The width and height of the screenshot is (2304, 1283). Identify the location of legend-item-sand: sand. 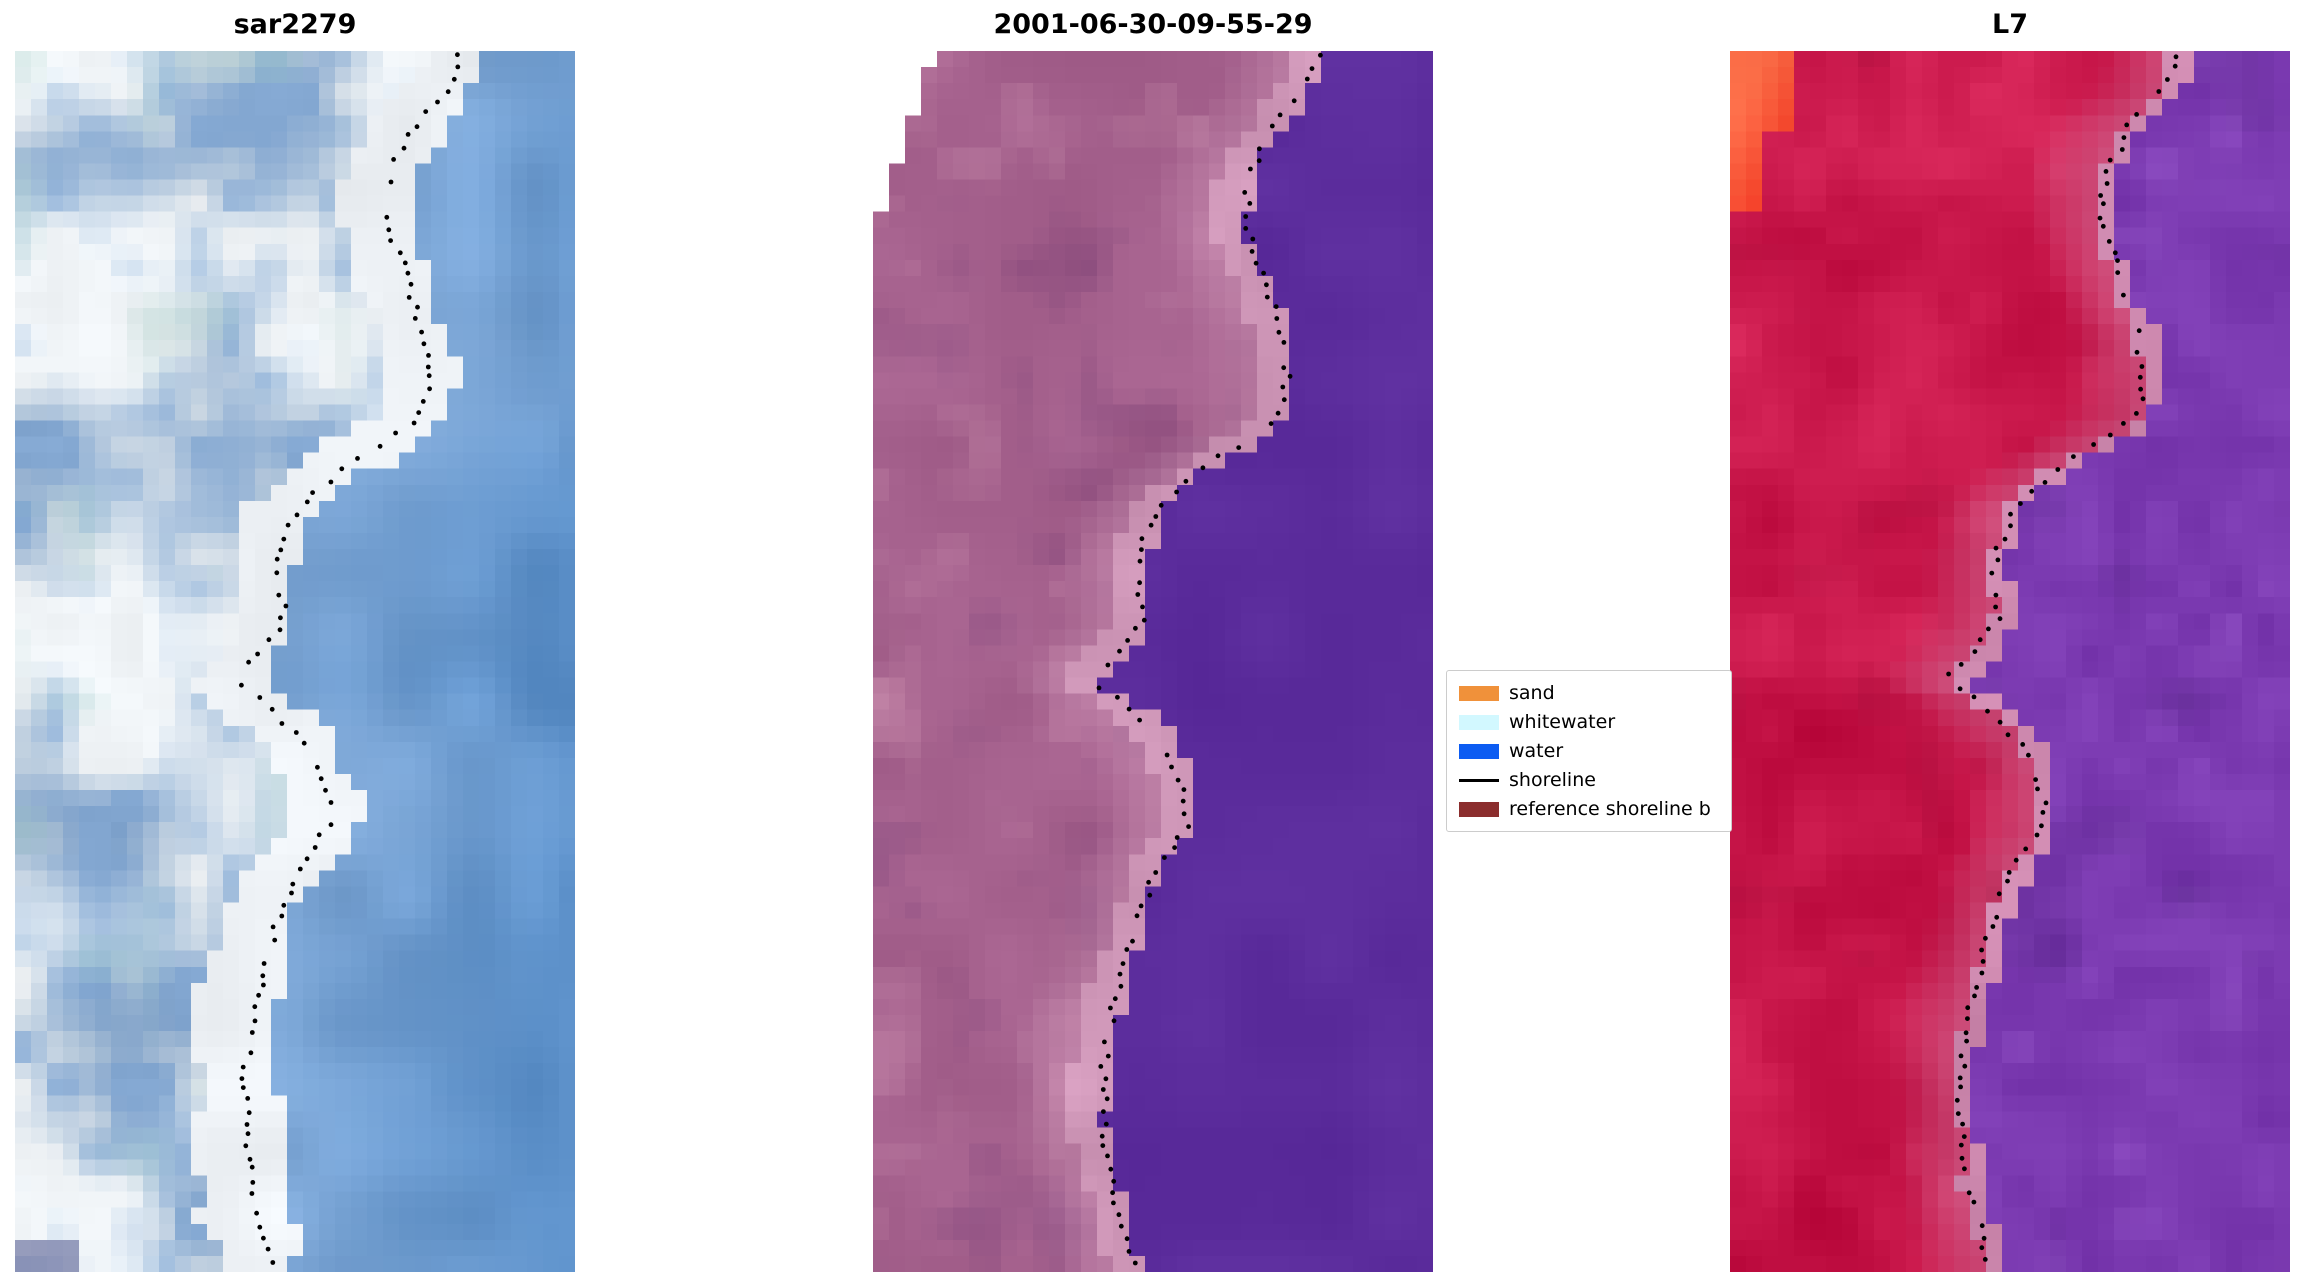
(1595, 693).